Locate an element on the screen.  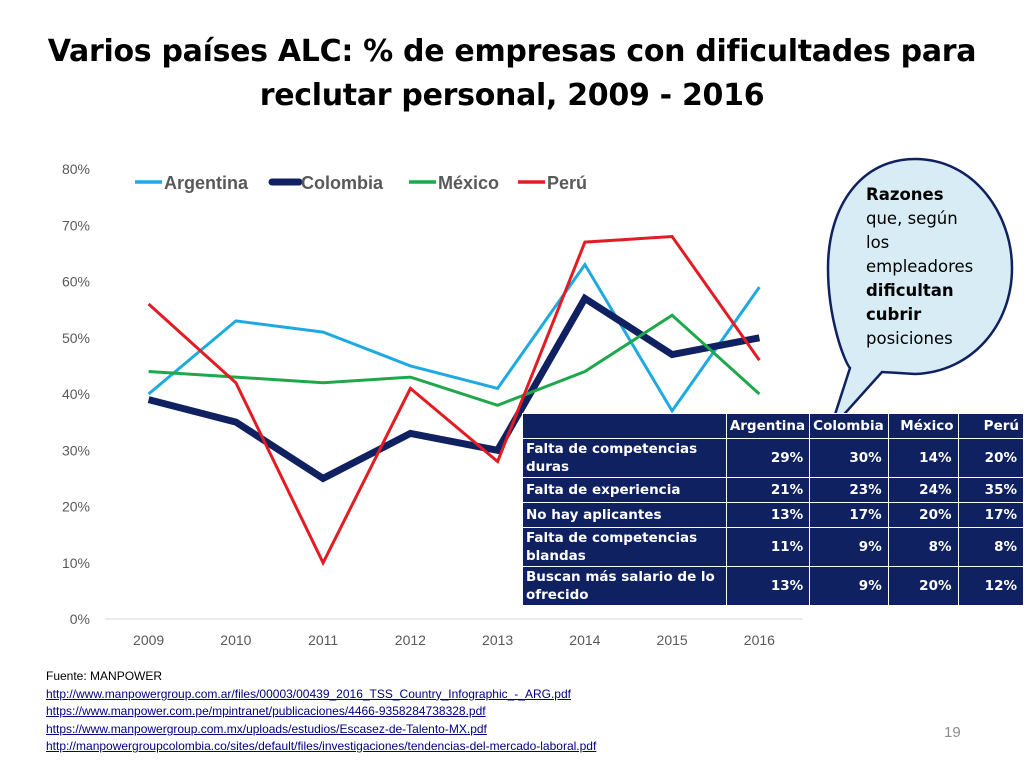
series-line-colombia is located at coordinates (454, 388).